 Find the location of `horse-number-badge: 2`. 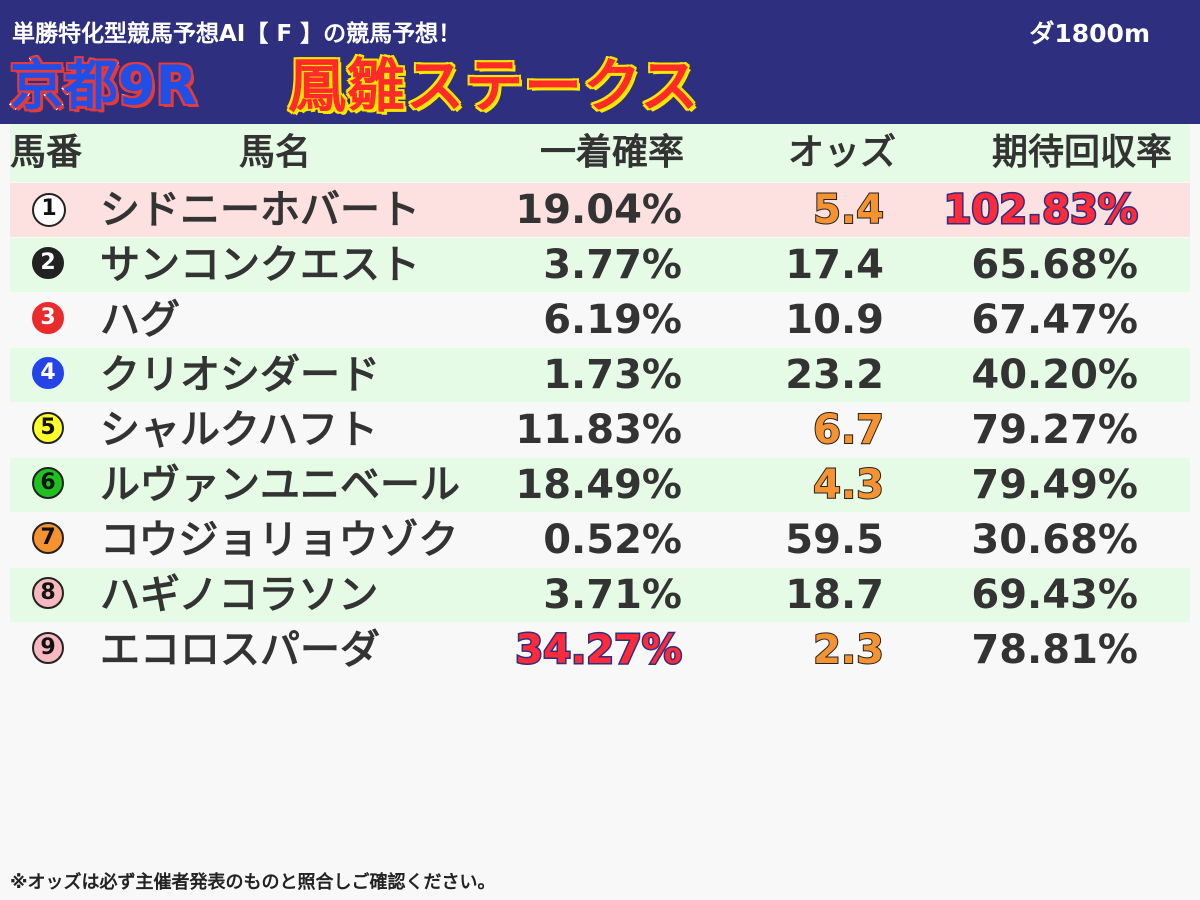

horse-number-badge: 2 is located at coordinates (48, 263).